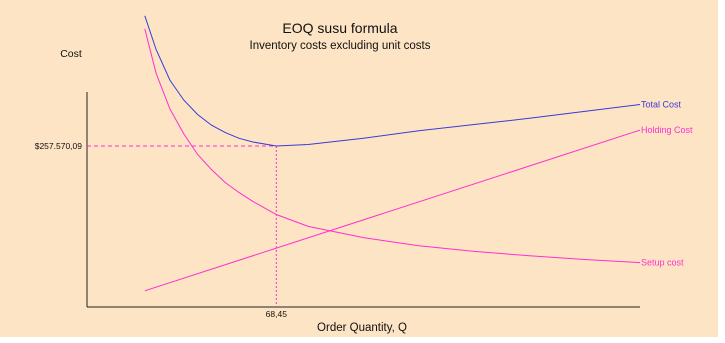 The width and height of the screenshot is (725, 343). What do you see at coordinates (59, 146) in the screenshot?
I see `y-tick-label-min-cost: $257.570,09` at bounding box center [59, 146].